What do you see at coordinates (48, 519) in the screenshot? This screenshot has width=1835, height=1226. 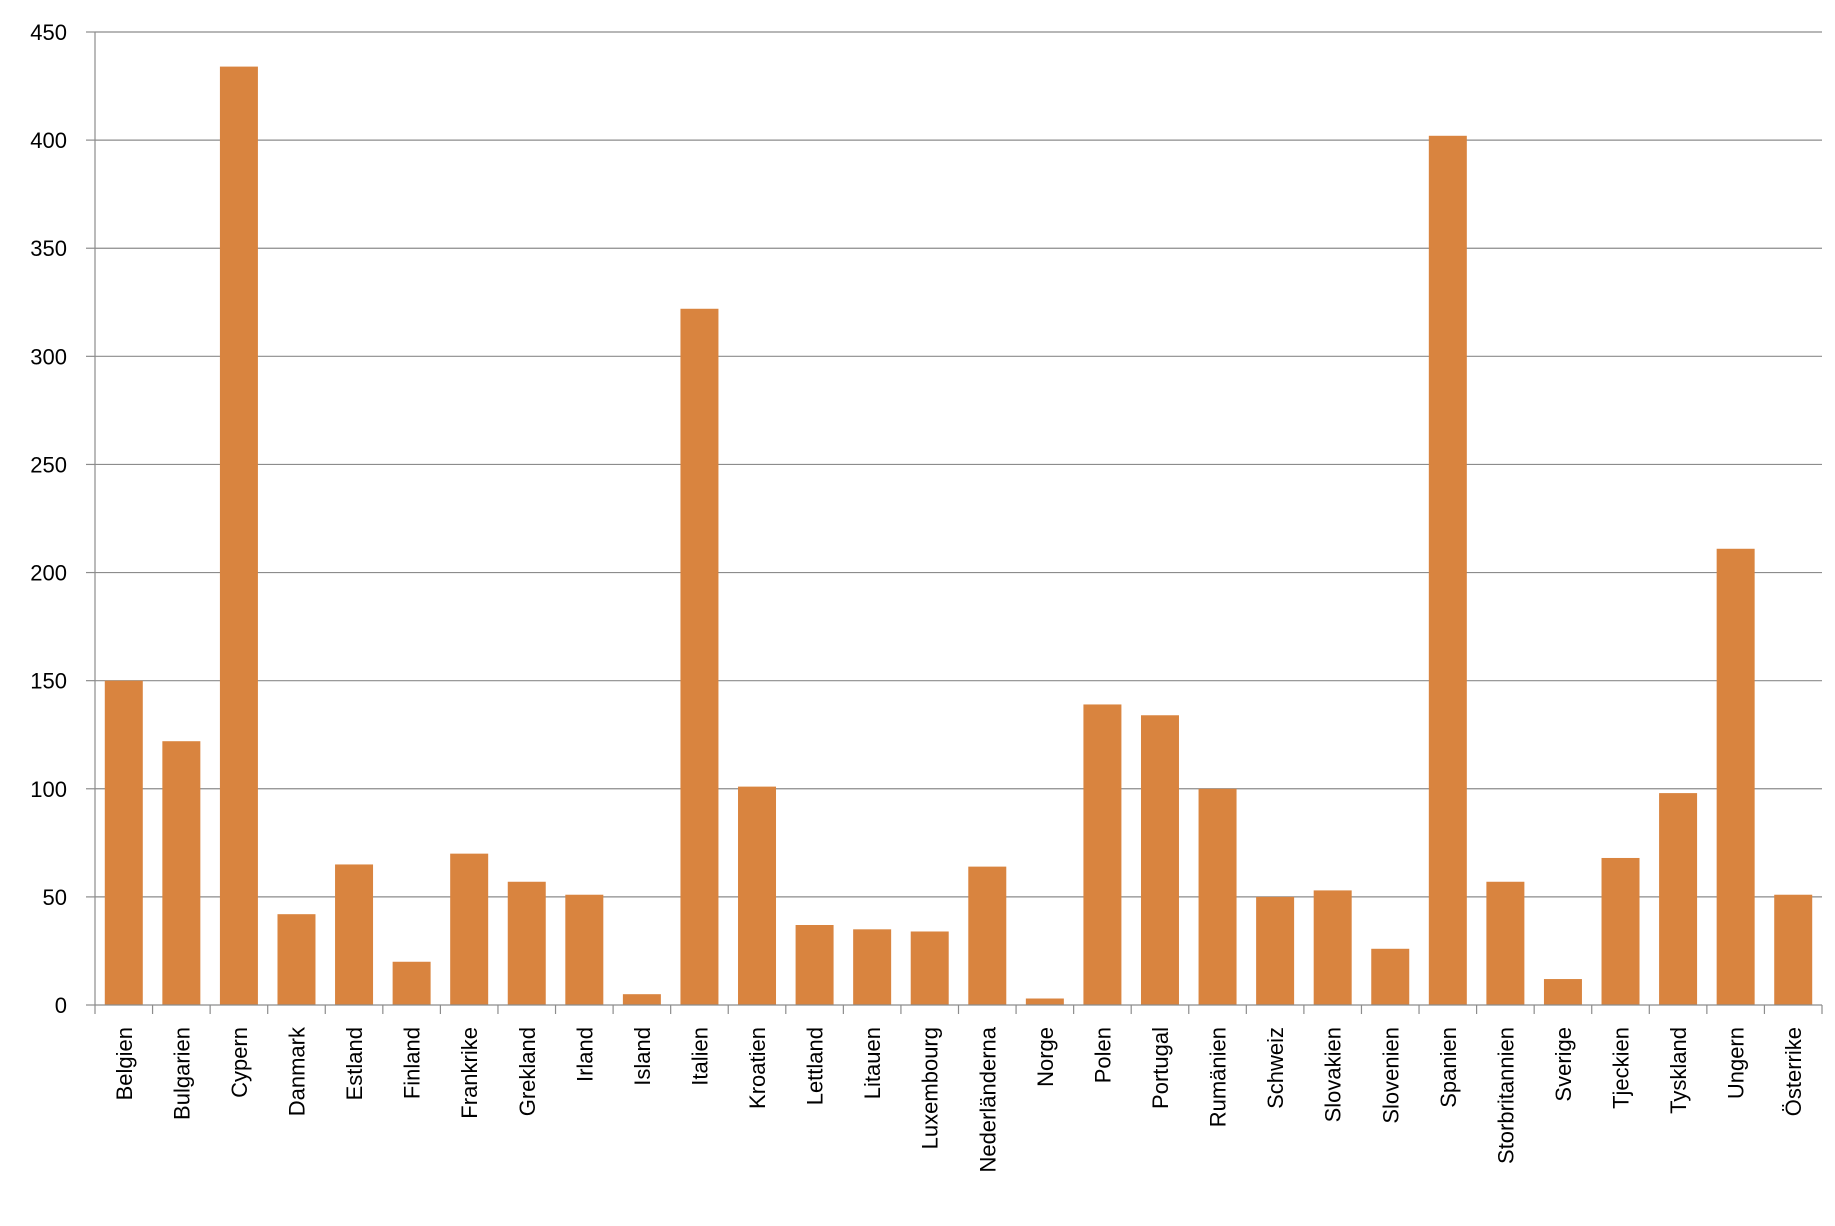 I see `y-axis-ticks: 0 50 100 150 200 250 300 350 400 450` at bounding box center [48, 519].